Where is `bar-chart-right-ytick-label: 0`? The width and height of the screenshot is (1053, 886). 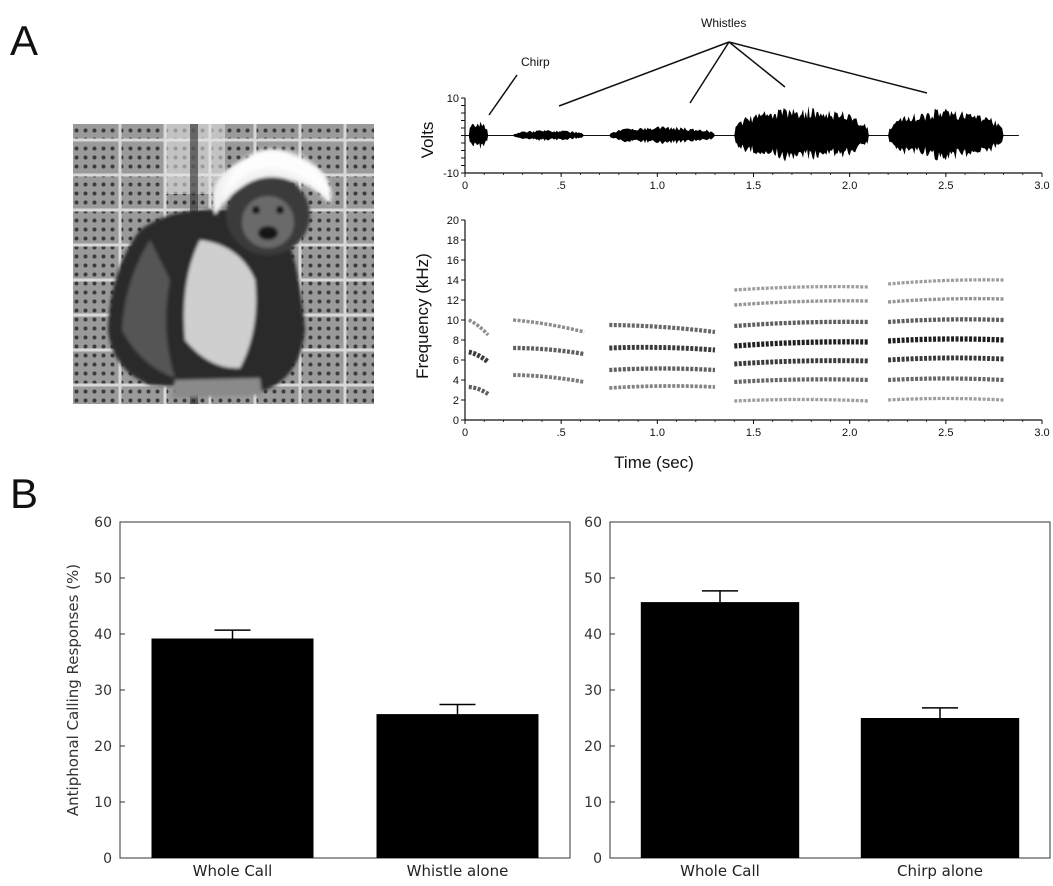 bar-chart-right-ytick-label: 0 is located at coordinates (597, 859).